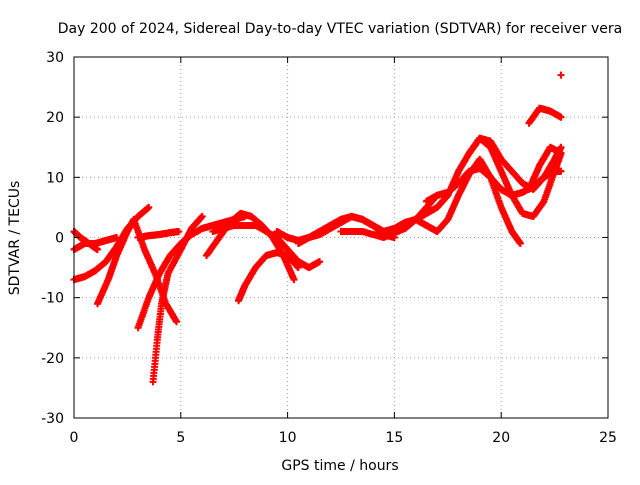 This screenshot has width=640, height=485. What do you see at coordinates (180, 438) in the screenshot?
I see `x-tick-label: 5` at bounding box center [180, 438].